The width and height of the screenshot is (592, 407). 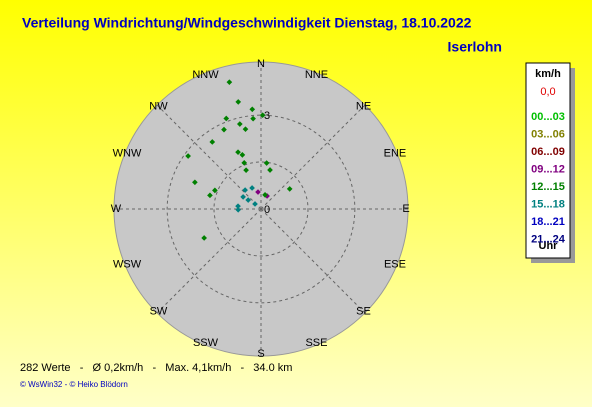 I want to click on legend-footer: Uhr, so click(x=549, y=246).